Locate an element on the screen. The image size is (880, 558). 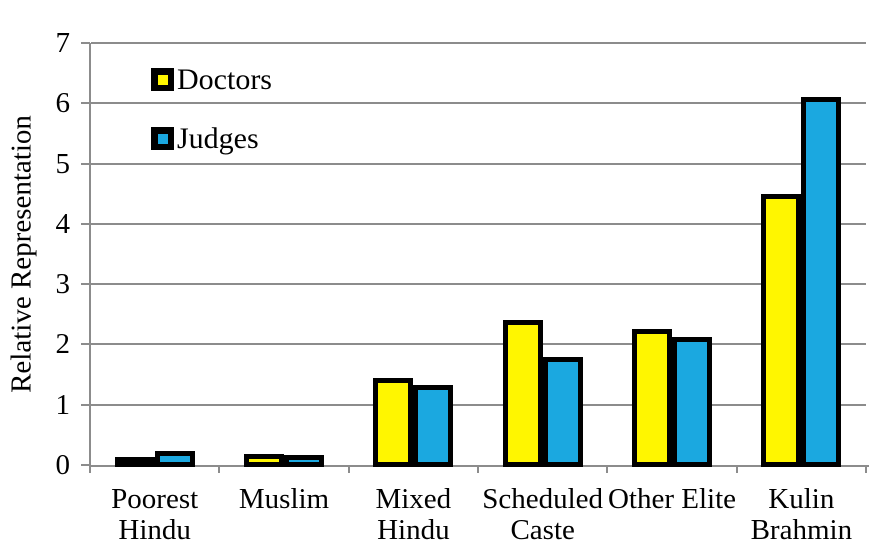
bar-judges-scheduled-caste is located at coordinates (562, 411).